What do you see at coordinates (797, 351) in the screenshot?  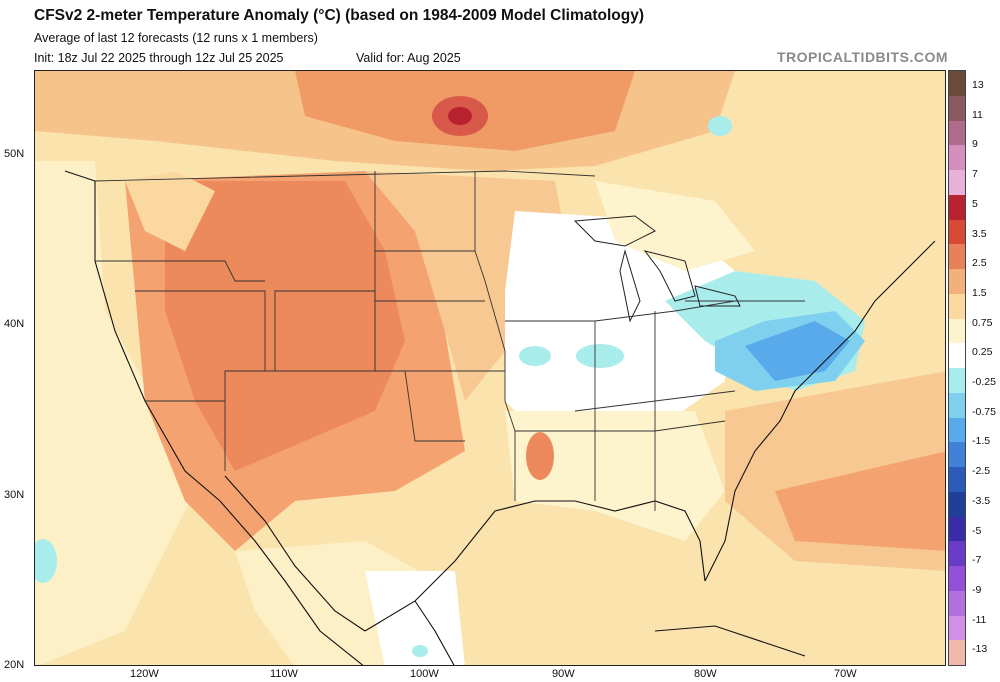 I see `chesapeake-cool-core` at bounding box center [797, 351].